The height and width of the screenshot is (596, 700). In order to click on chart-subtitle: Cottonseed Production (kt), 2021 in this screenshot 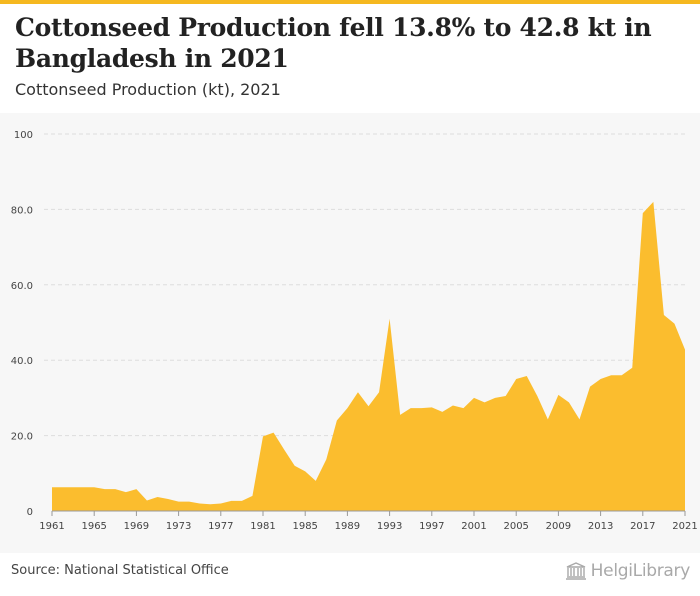, I will do `click(148, 89)`.